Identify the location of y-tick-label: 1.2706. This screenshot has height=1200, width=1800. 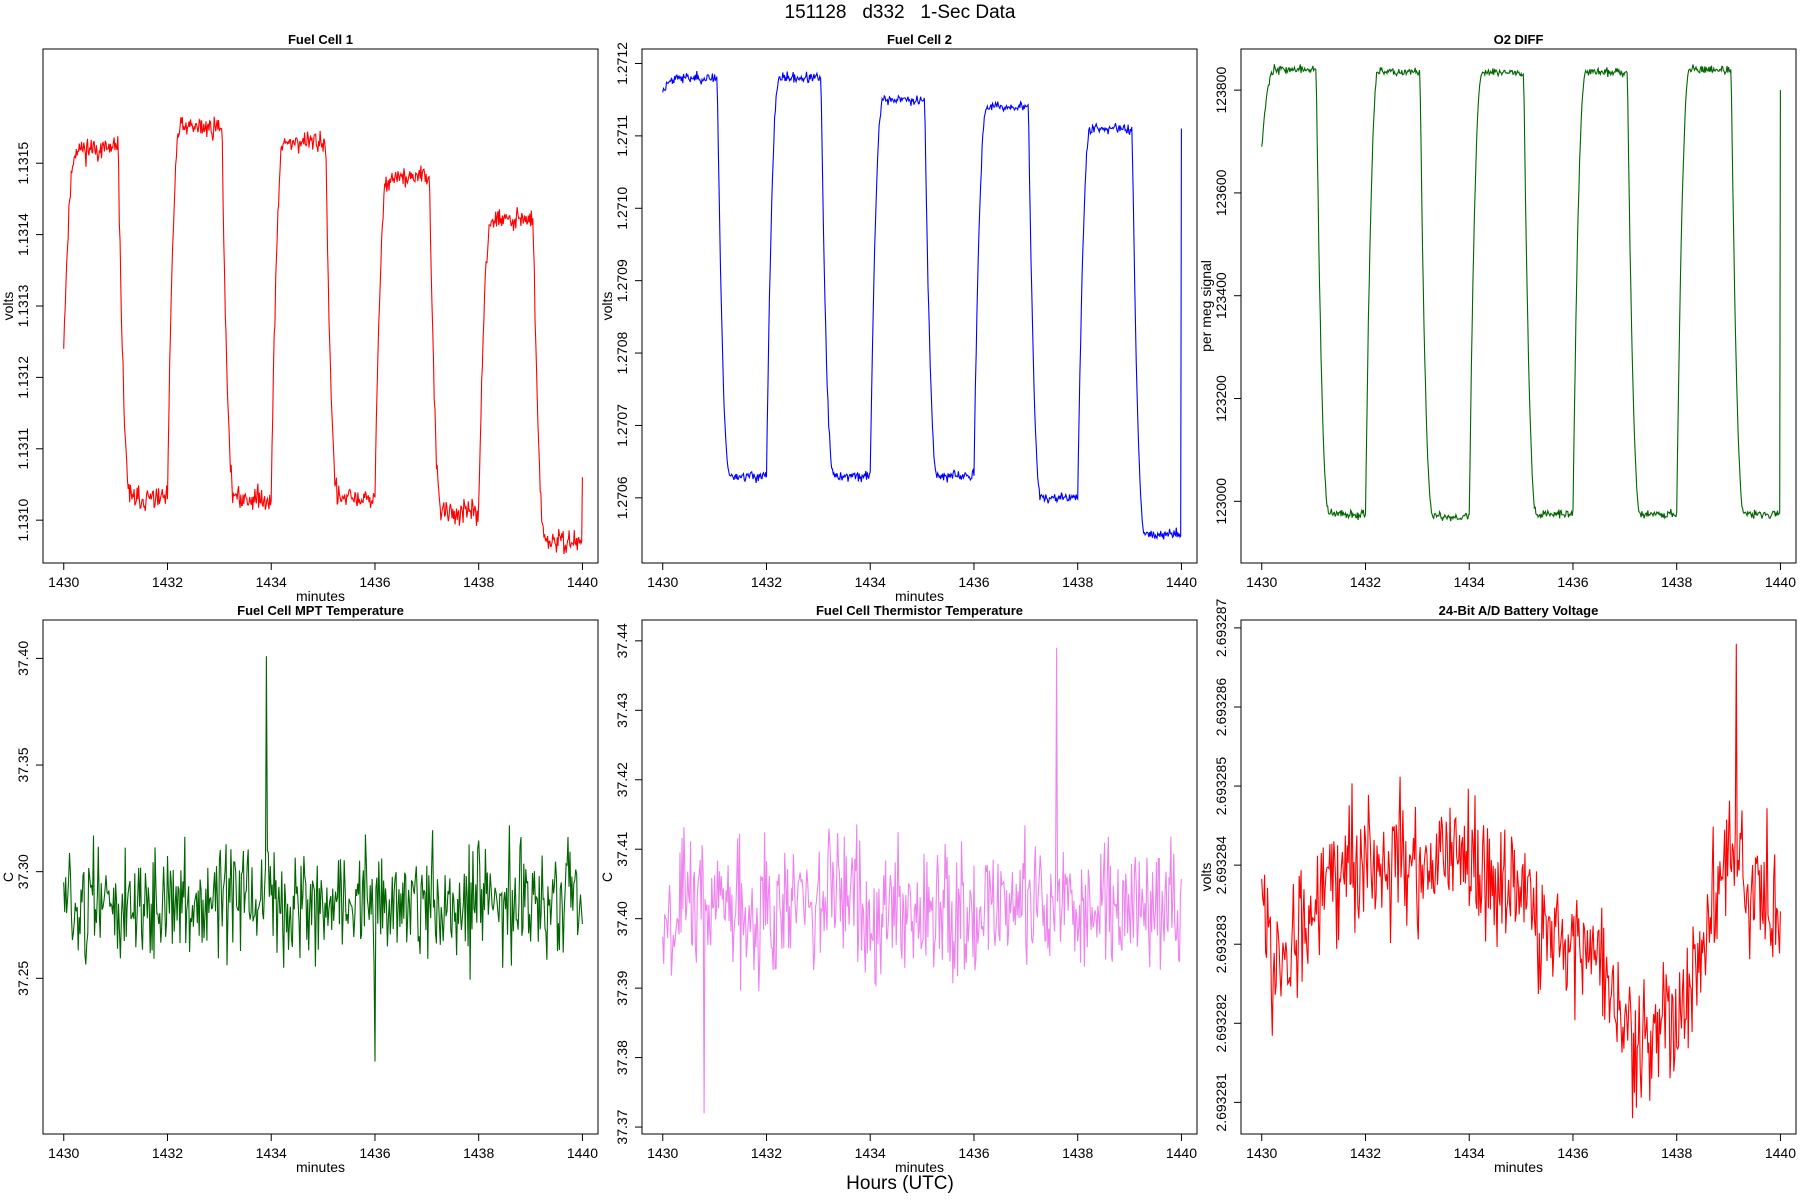
(622, 497).